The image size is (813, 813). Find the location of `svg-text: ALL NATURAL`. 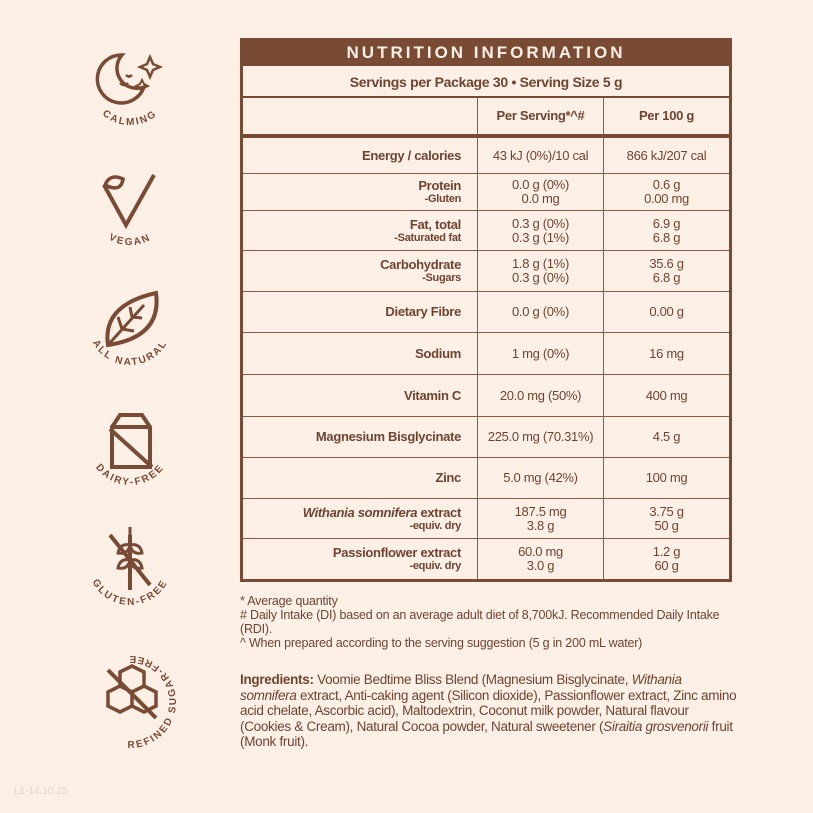

svg-text: ALL NATURAL is located at coordinates (130, 353).